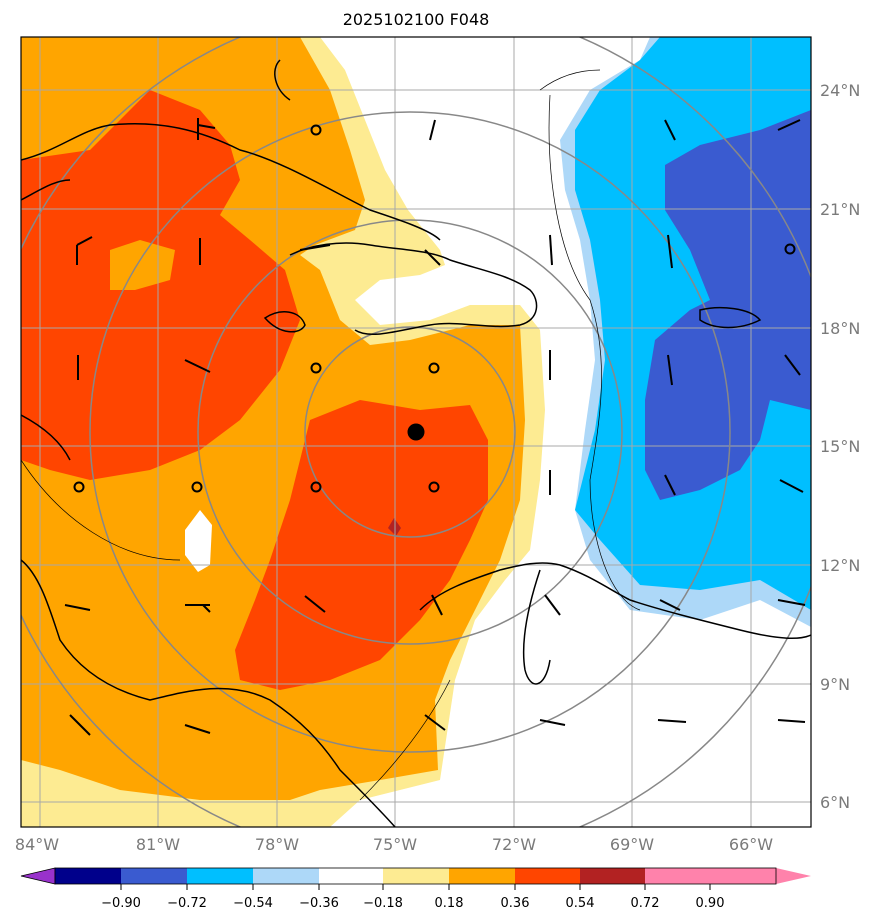 The image size is (882, 924). I want to click on lat-label: 9°N, so click(835, 684).